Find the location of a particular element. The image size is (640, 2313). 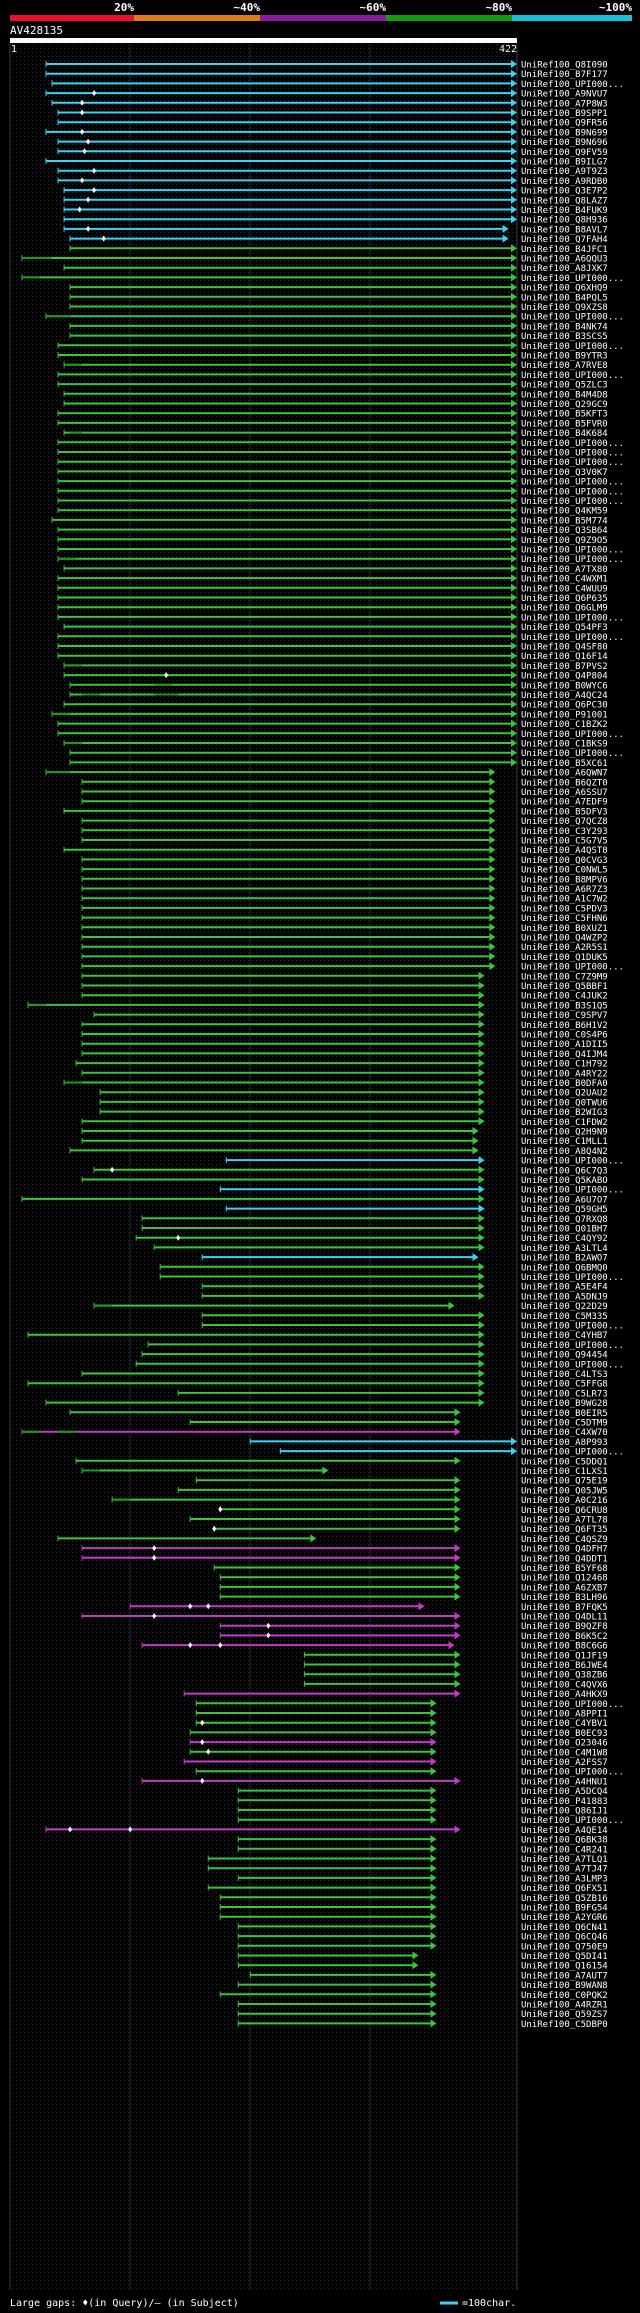

hit-label: UniRef100_Q1DUK5 is located at coordinates (564, 958).